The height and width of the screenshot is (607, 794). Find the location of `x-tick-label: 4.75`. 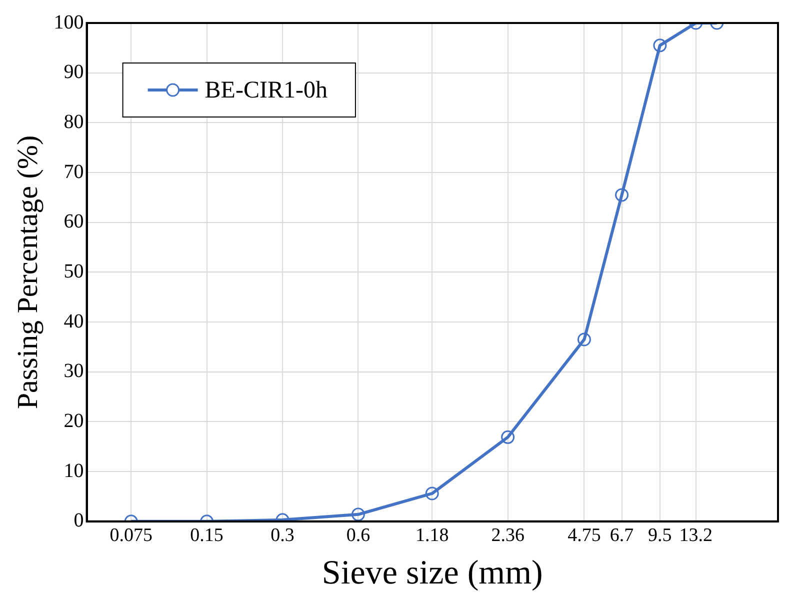

x-tick-label: 4.75 is located at coordinates (584, 535).